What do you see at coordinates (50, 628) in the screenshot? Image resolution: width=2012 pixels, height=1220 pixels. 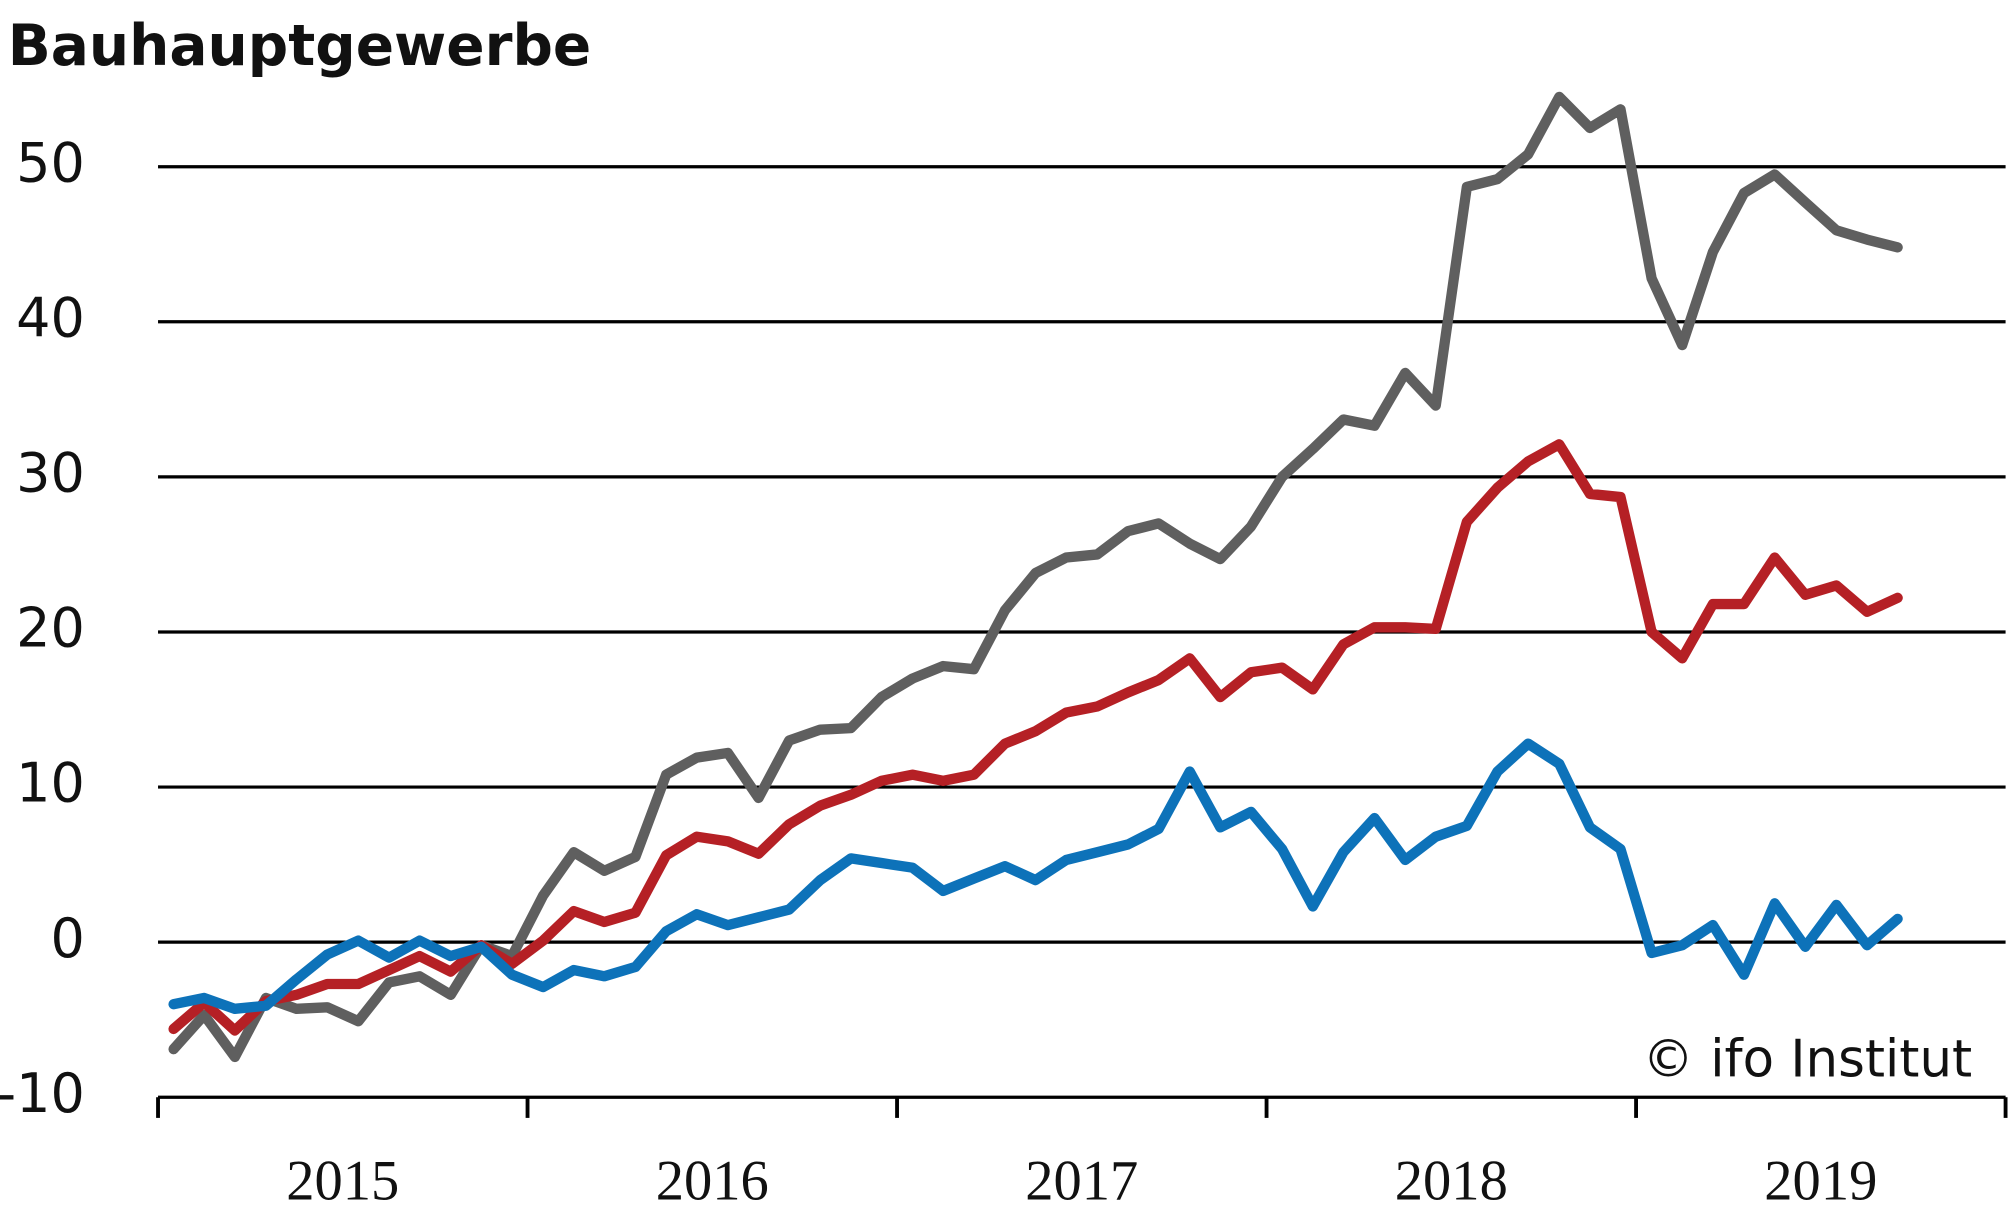 I see `y-tick-label: 20` at bounding box center [50, 628].